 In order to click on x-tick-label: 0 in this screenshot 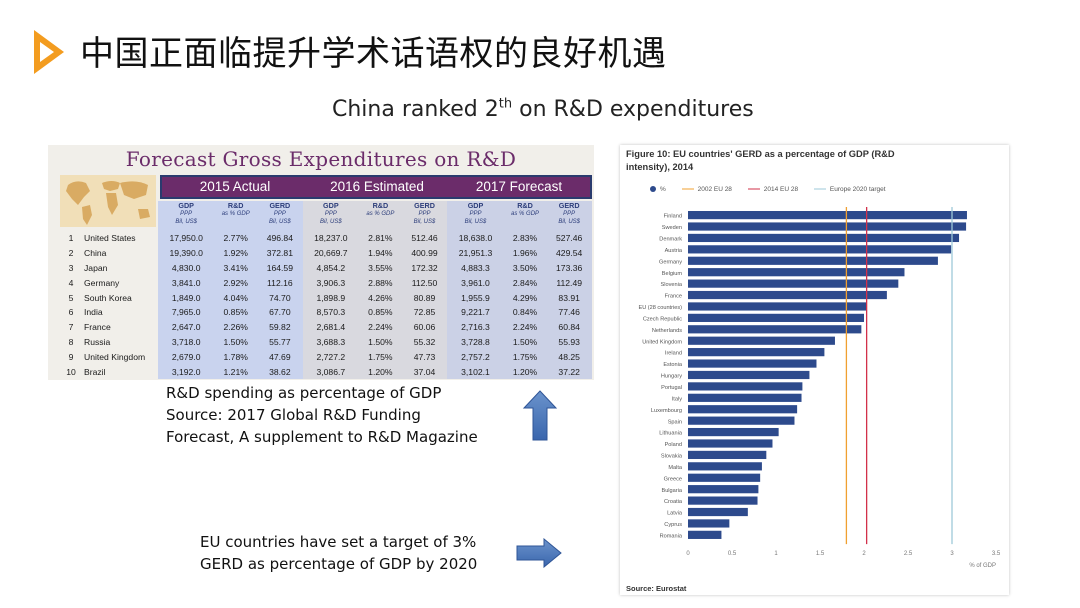, I will do `click(688, 554)`.